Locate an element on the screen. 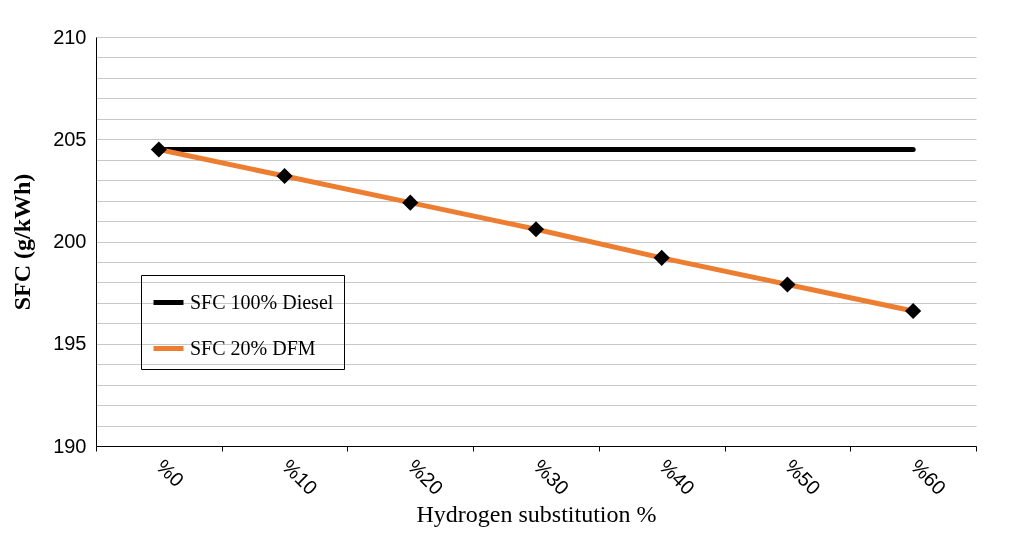 This screenshot has height=540, width=1011. x-axis-title: Hydrogen substitution % is located at coordinates (536, 513).